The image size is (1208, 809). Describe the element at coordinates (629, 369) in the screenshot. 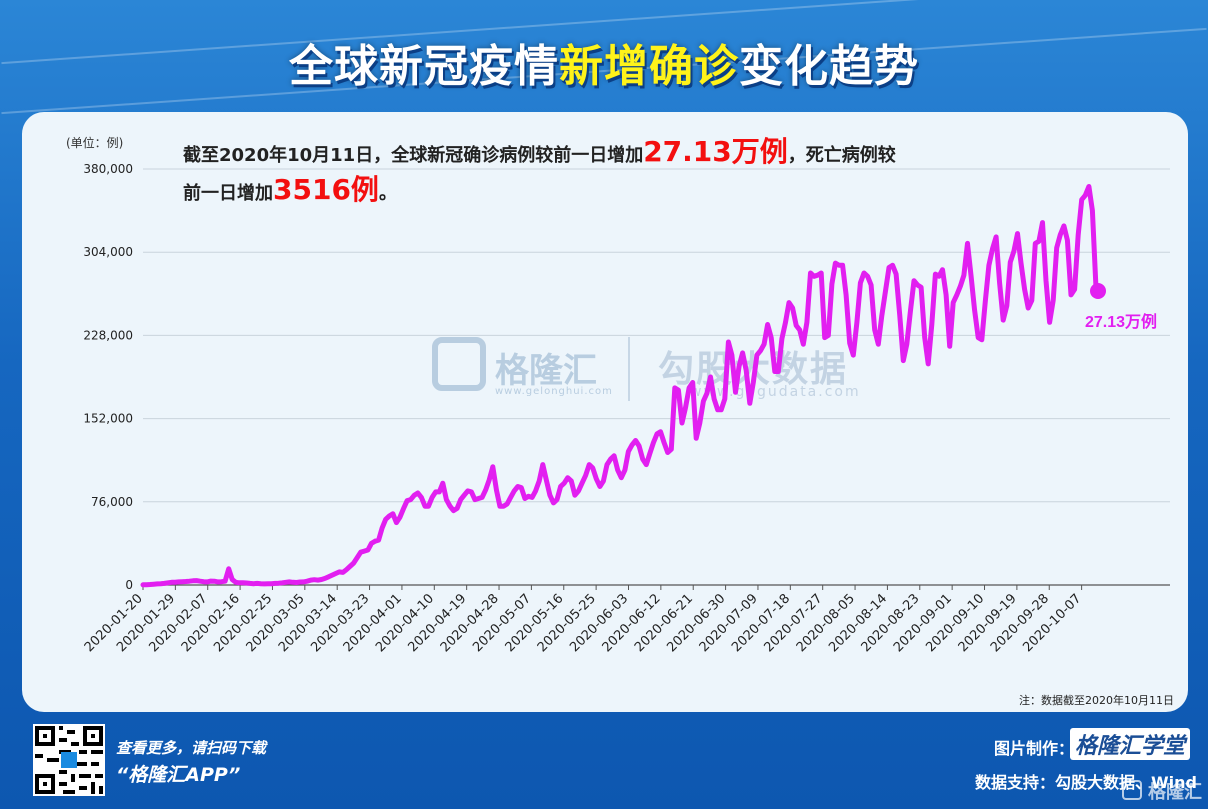

I see `watermark-divider` at that location.